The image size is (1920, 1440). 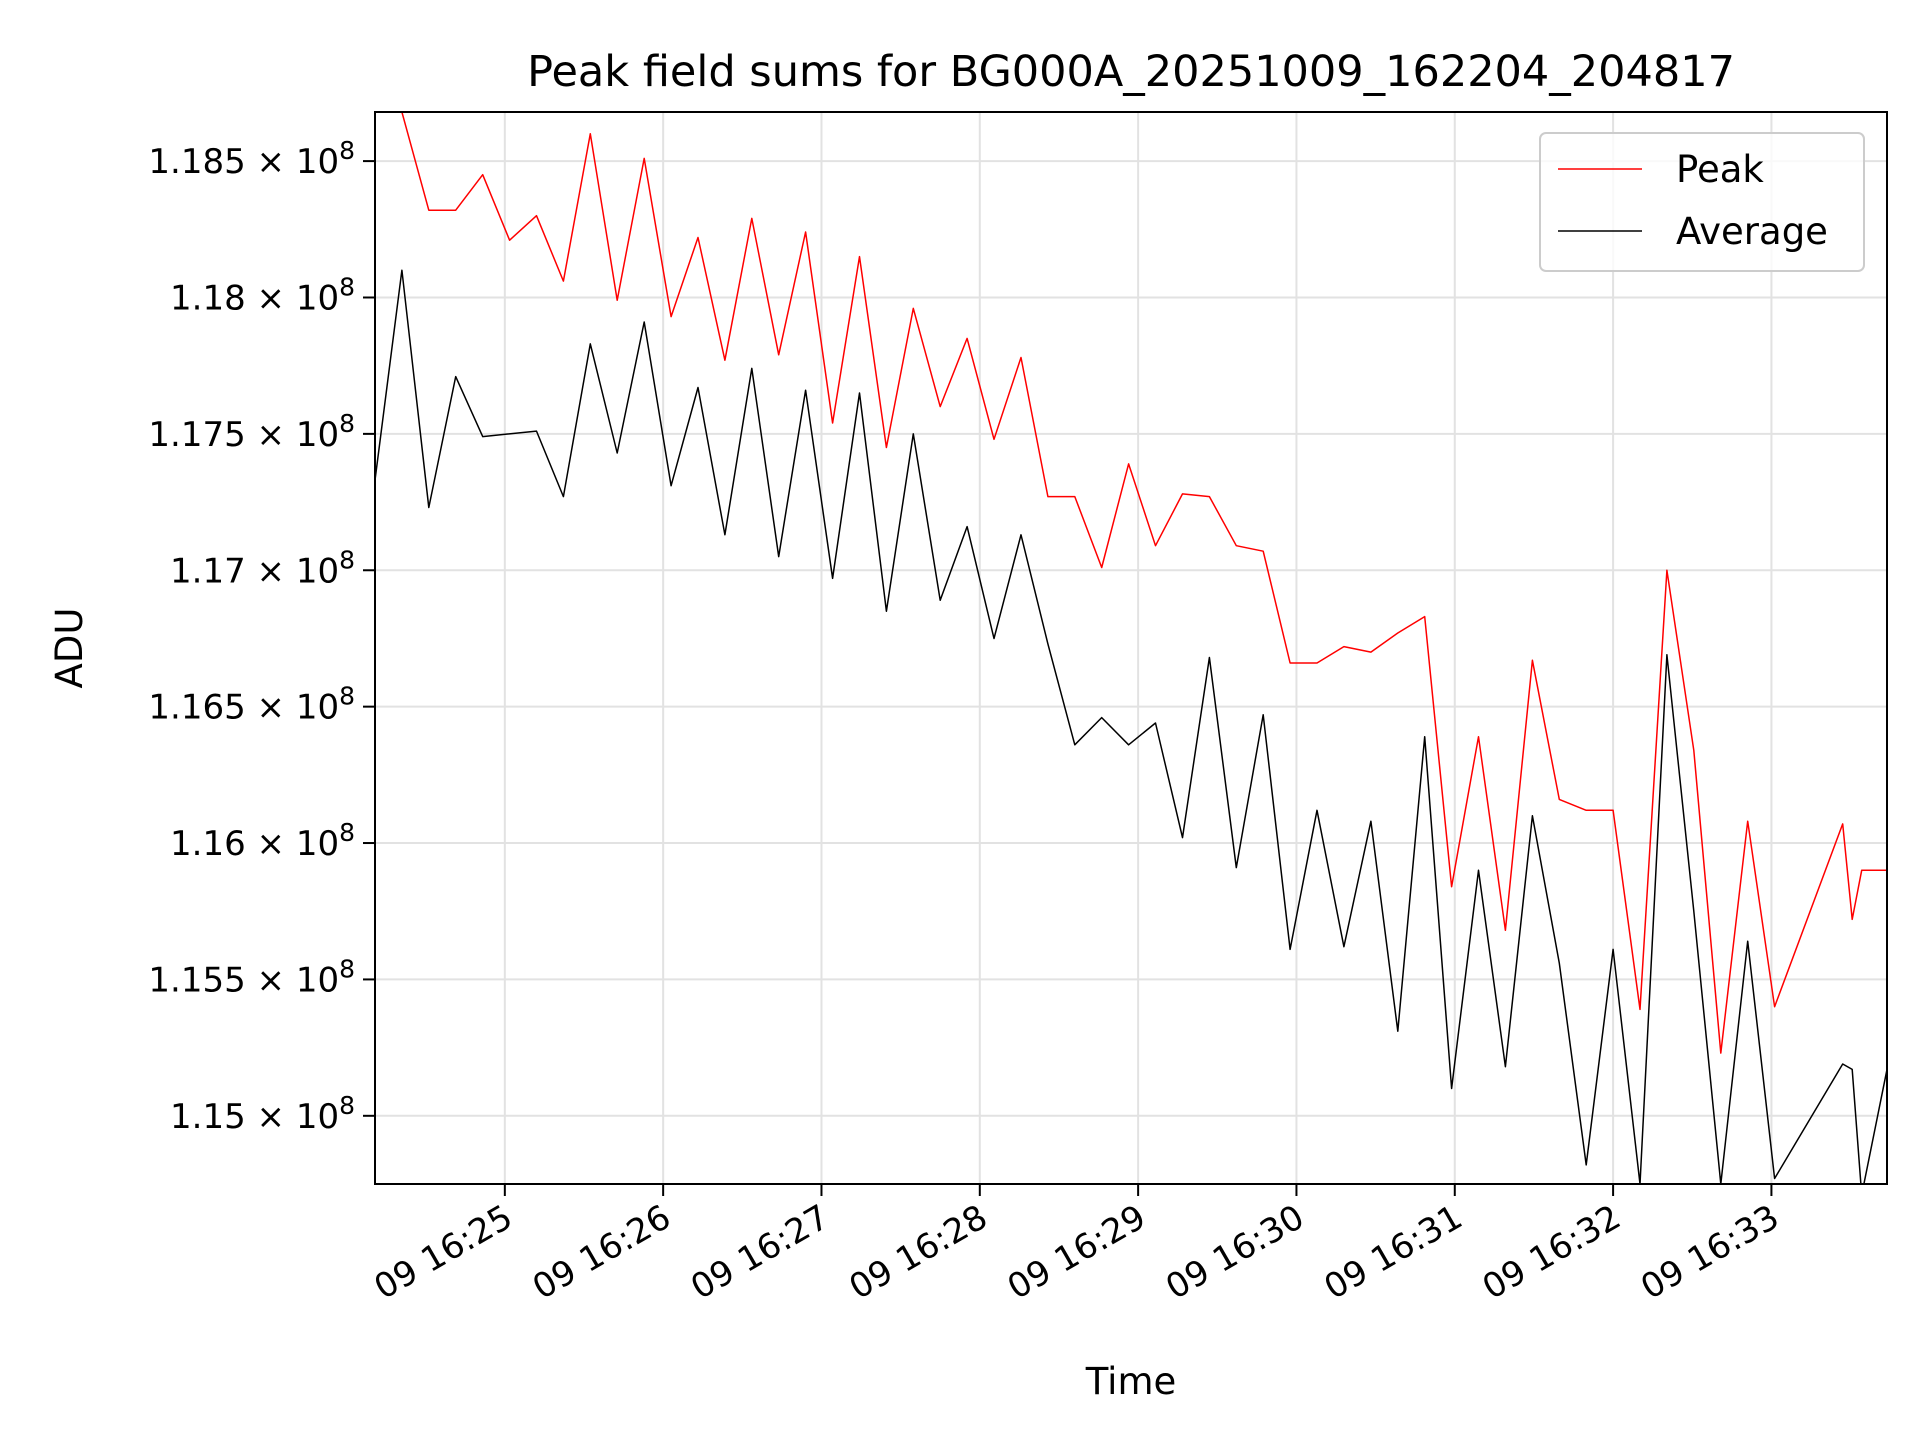 I want to click on legend-box, so click(x=1702, y=202).